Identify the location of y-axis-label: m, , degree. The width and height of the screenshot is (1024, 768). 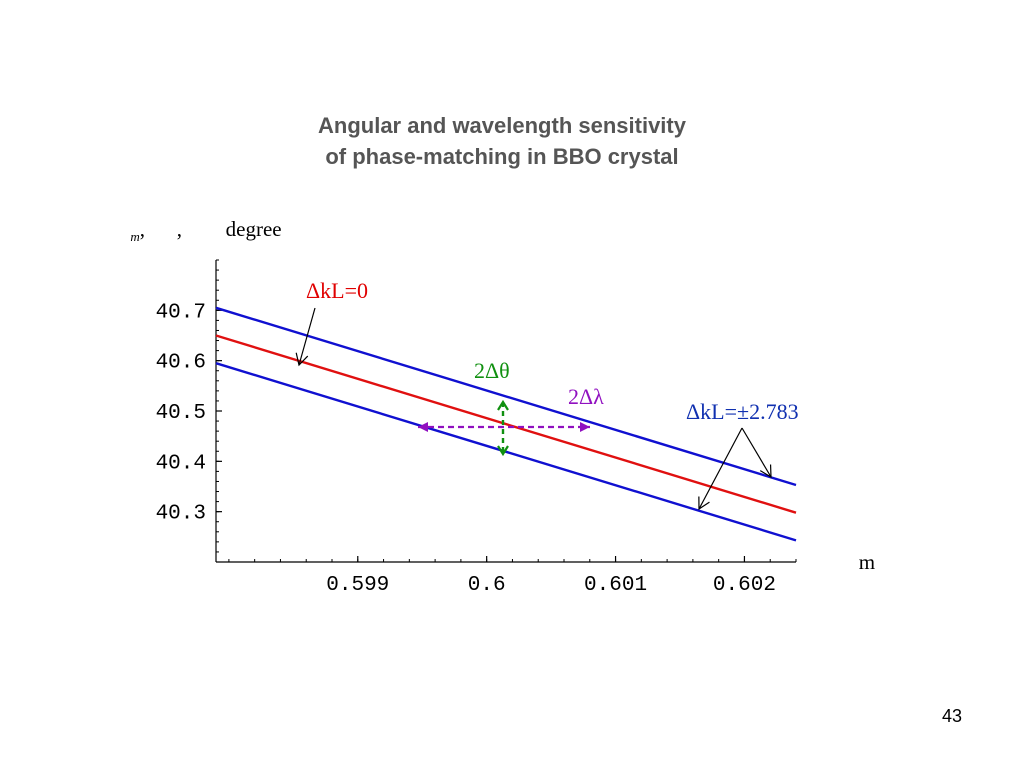
(198, 230).